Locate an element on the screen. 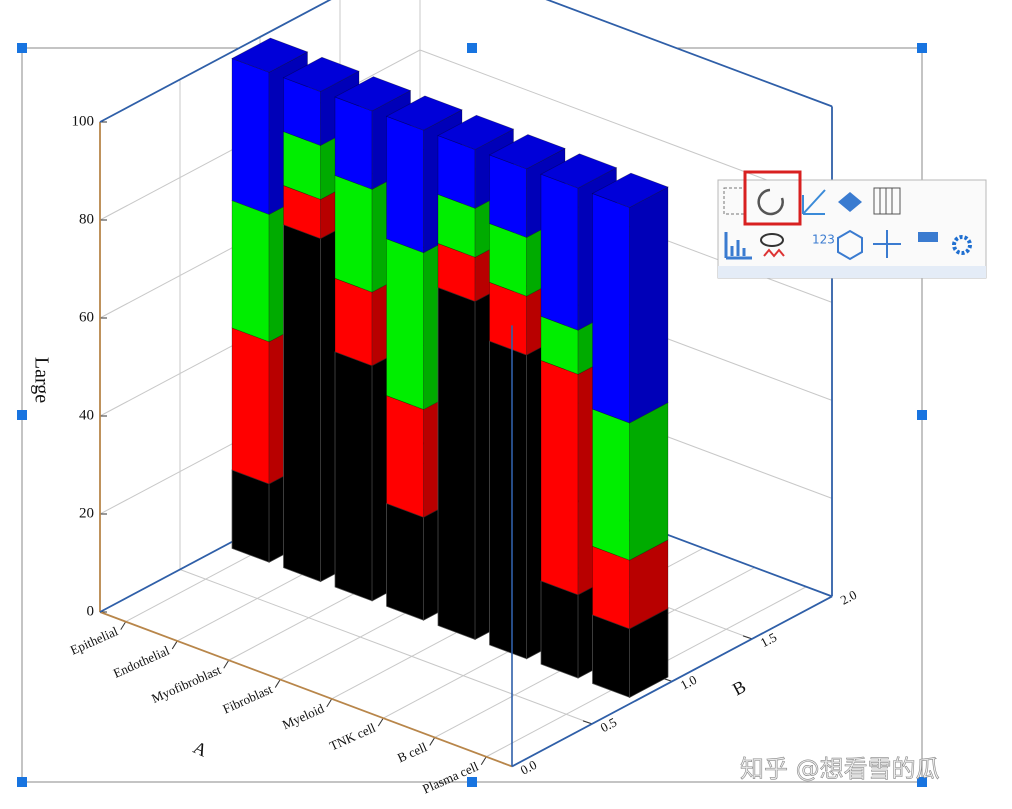 The width and height of the screenshot is (1012, 809). y-axis-title: Large is located at coordinates (41, 380).